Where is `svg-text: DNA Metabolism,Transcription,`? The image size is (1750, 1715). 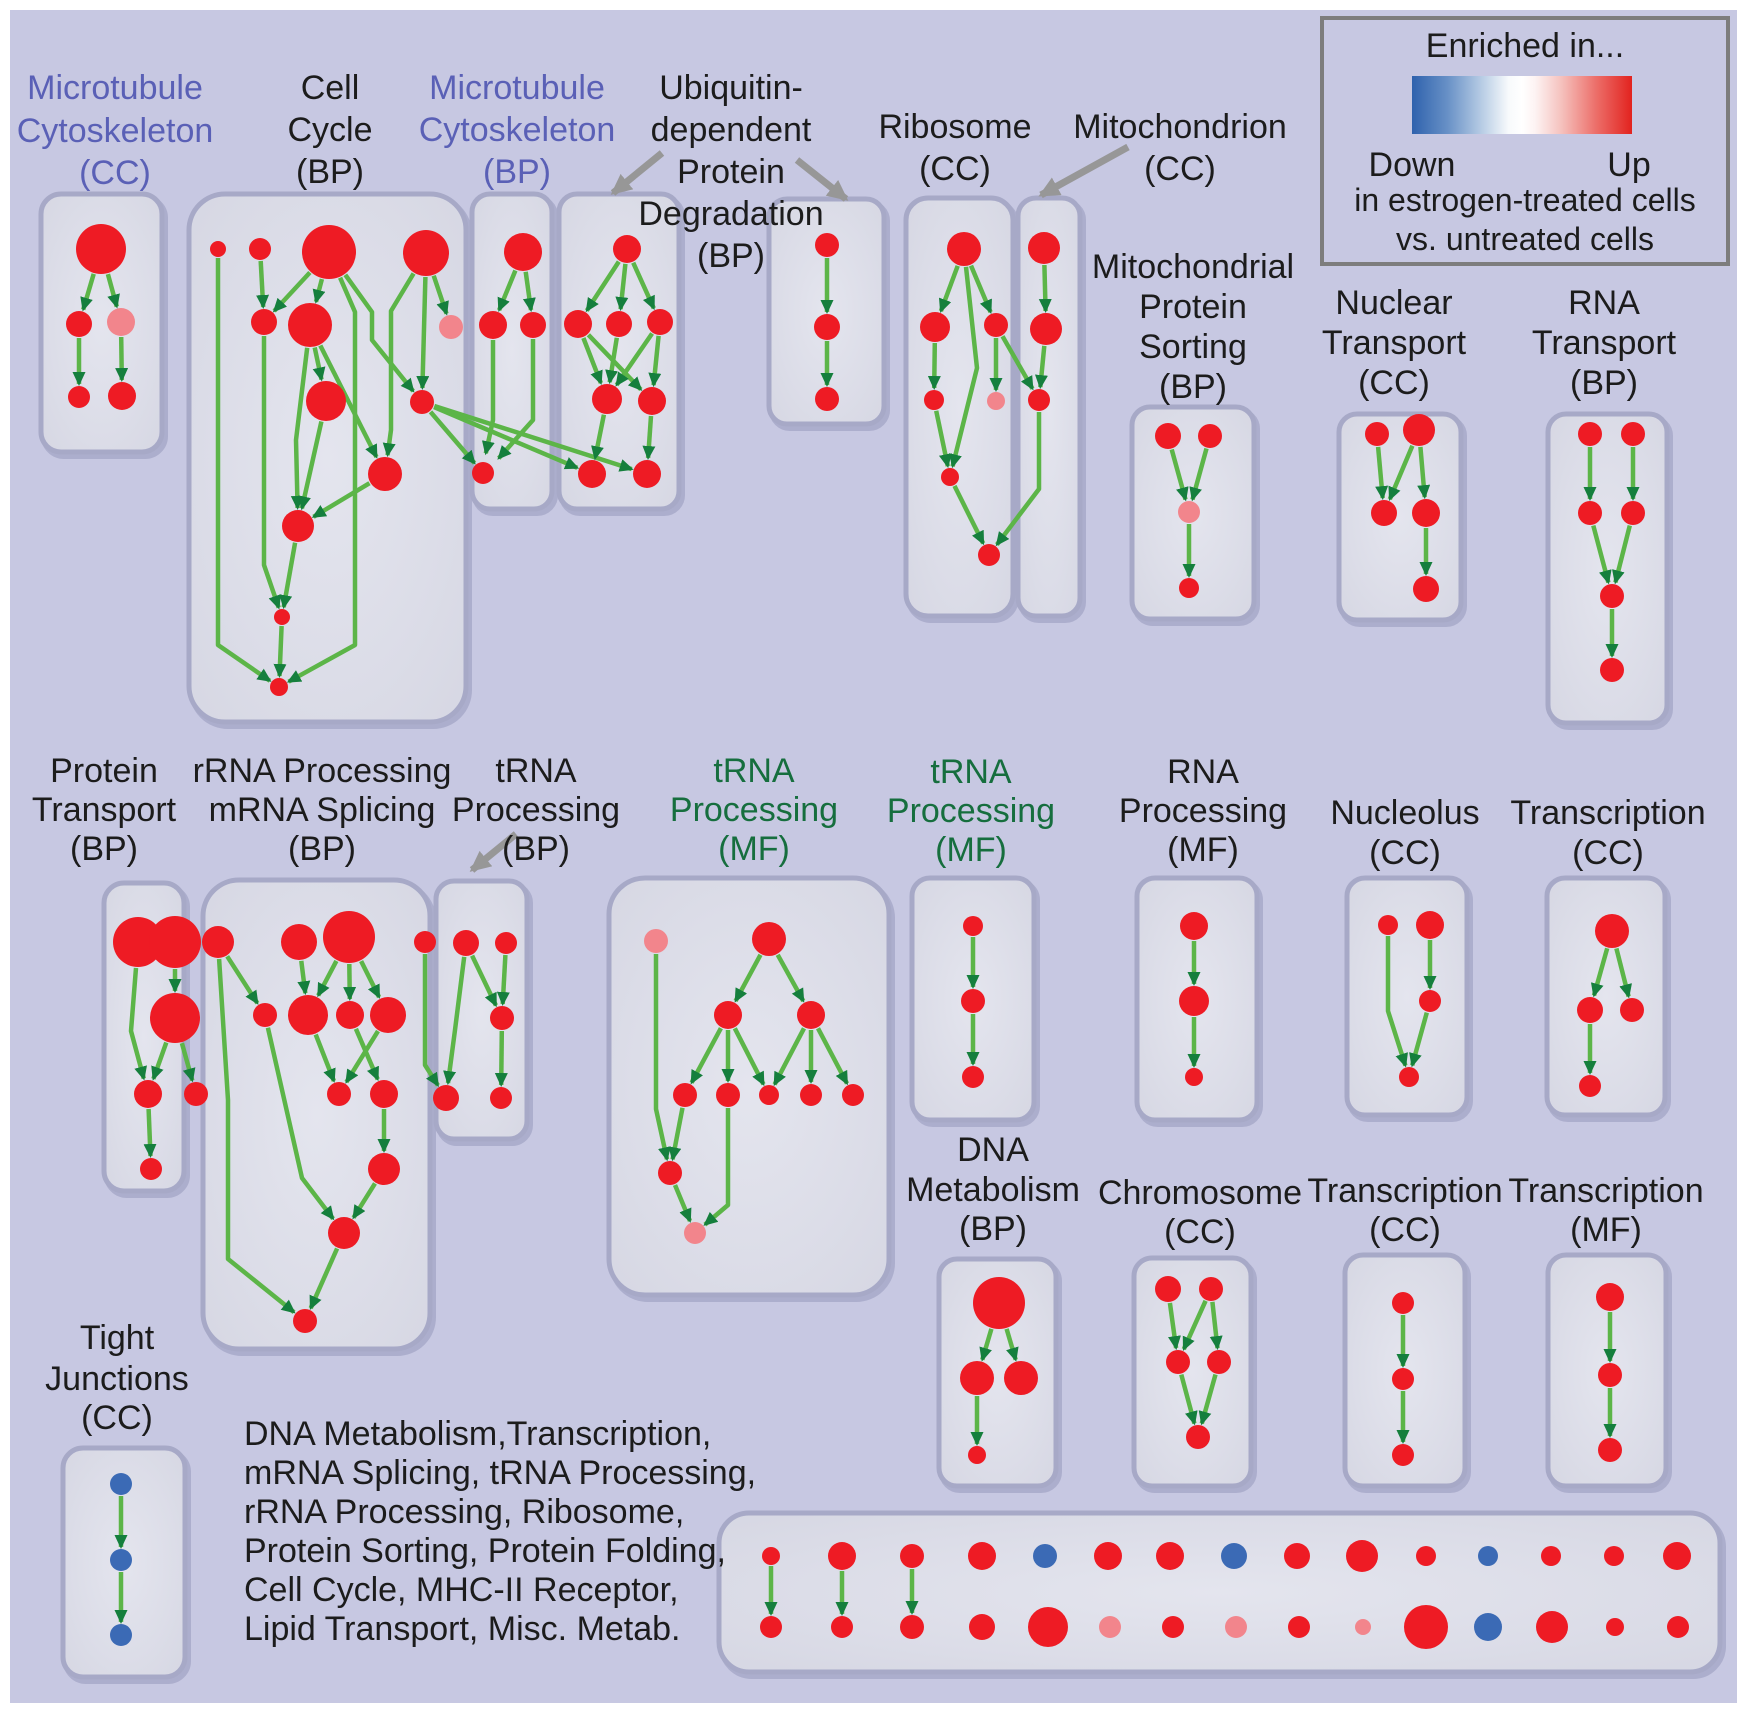 svg-text: DNA Metabolism,Transcription, is located at coordinates (477, 1434).